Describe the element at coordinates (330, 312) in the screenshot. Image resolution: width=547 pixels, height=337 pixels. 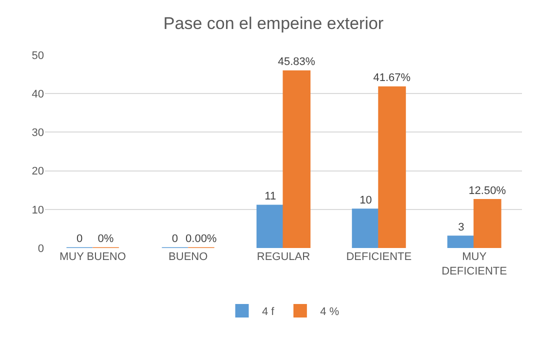
I see `legend-label: 4 %` at that location.